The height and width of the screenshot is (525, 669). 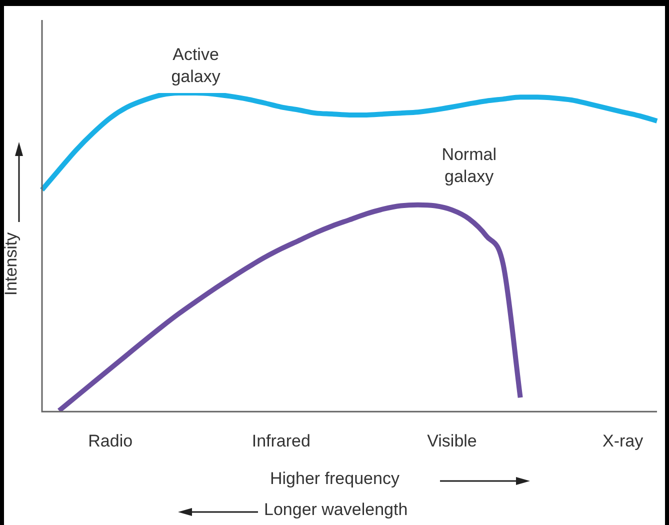 What do you see at coordinates (12, 264) in the screenshot?
I see `y-axis-title: Intensity` at bounding box center [12, 264].